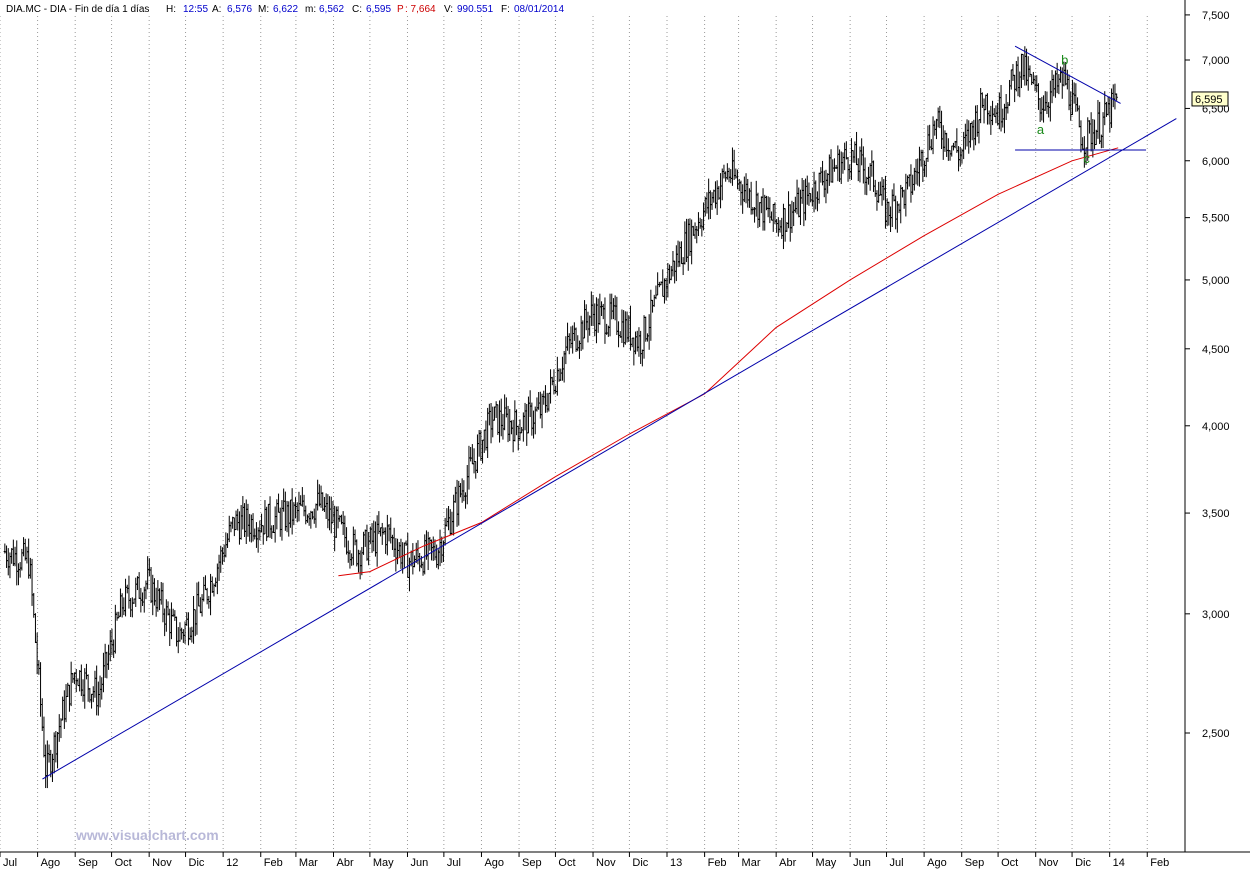  I want to click on header-h-value: 12:55, so click(195, 9).